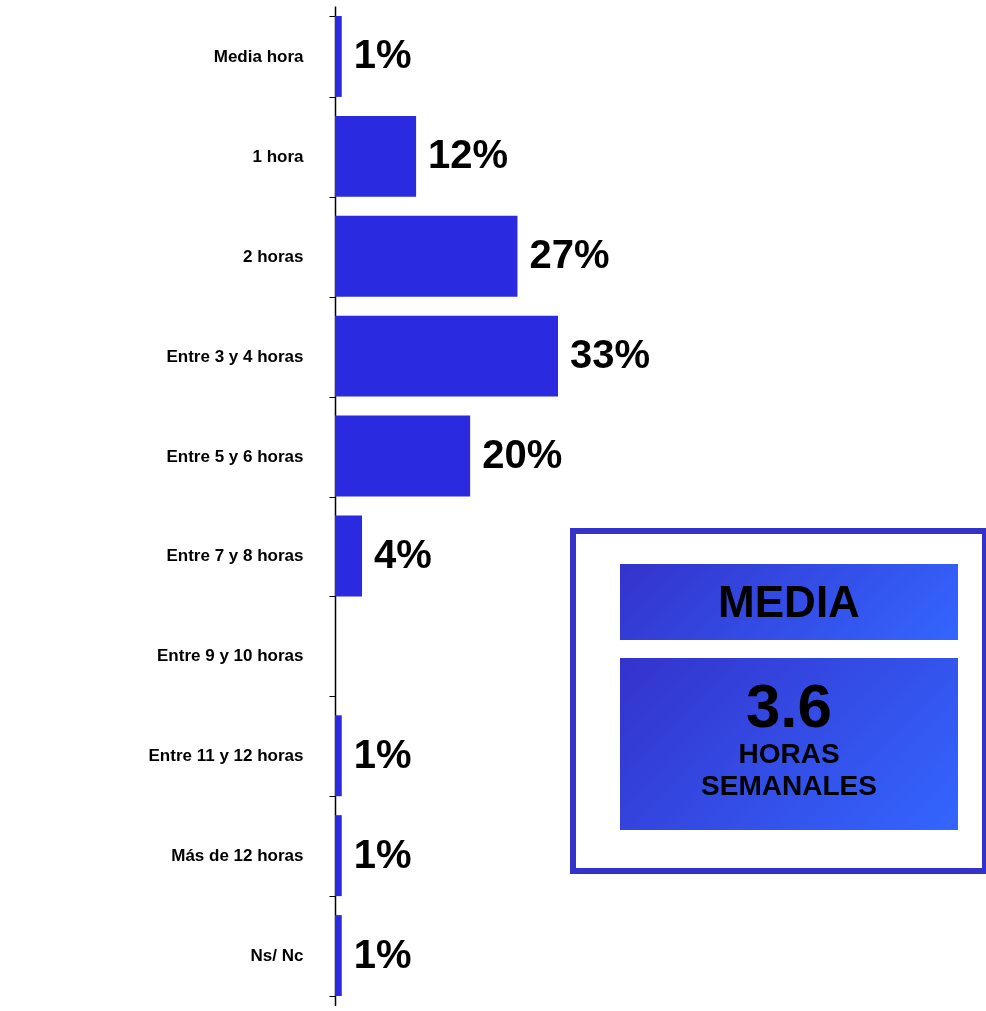 Image resolution: width=986 pixels, height=1011 pixels. What do you see at coordinates (273, 256) in the screenshot?
I see `y-tick-label: 2 horas` at bounding box center [273, 256].